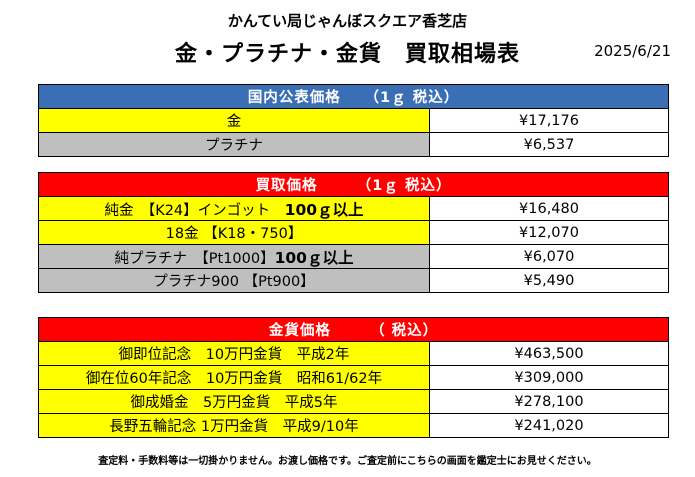 This screenshot has height=477, width=695. I want to click on domestic-price-table: 国内公表価格 （1ｇ 税込） 金 ¥17,176 プラチナ ¥6,537, so click(353, 120).